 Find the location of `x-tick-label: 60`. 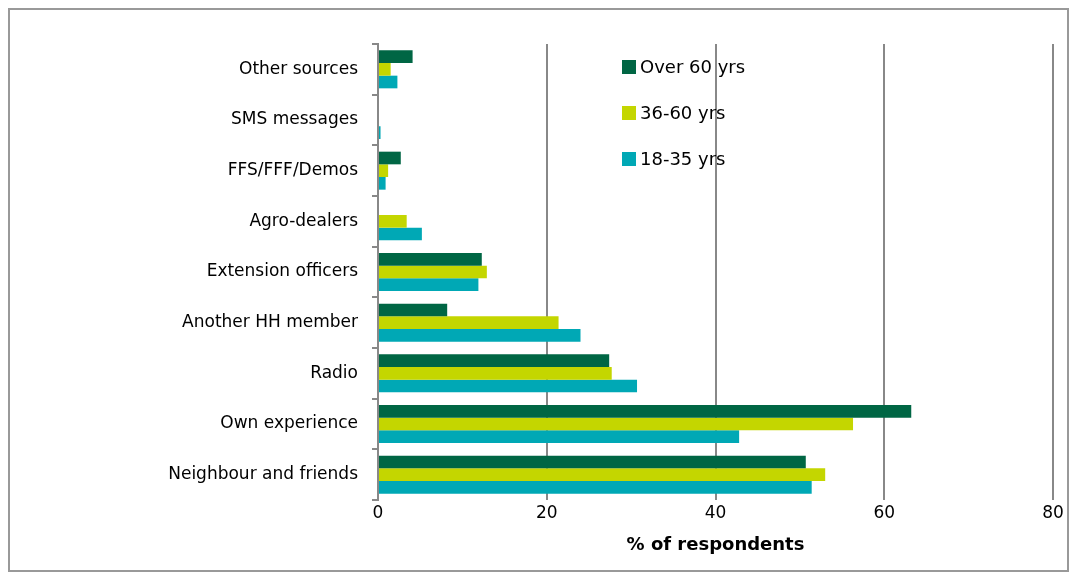

x-tick-label: 60 is located at coordinates (884, 511).